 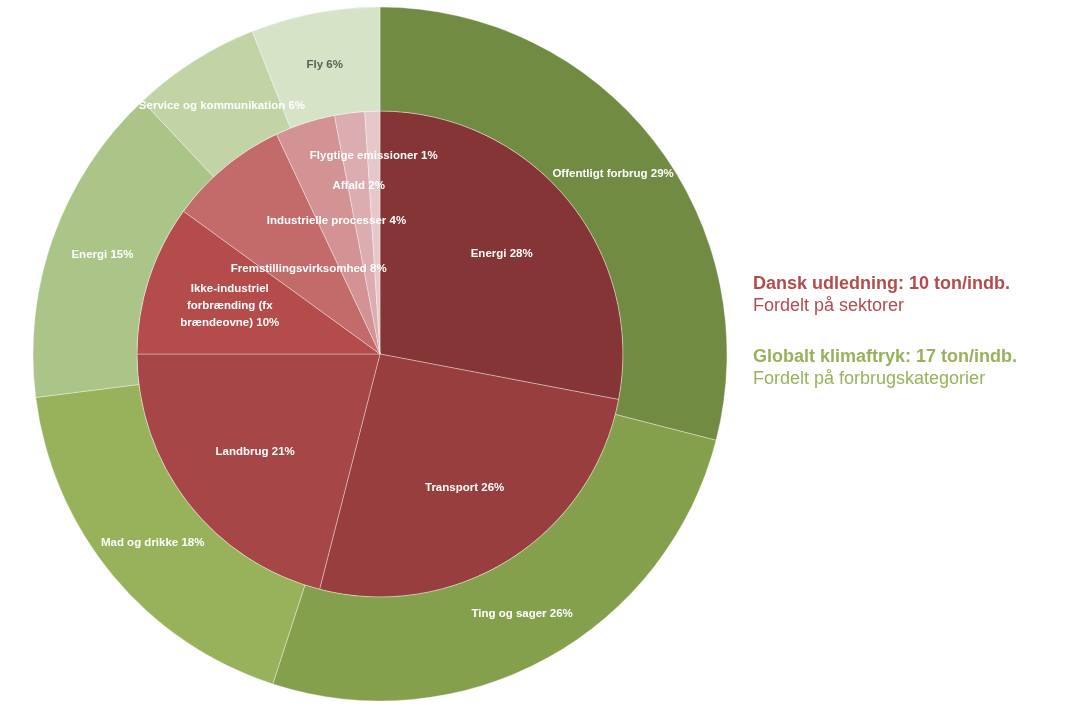 I want to click on slice-label: Service og kommunikation 6%, so click(x=222, y=104).